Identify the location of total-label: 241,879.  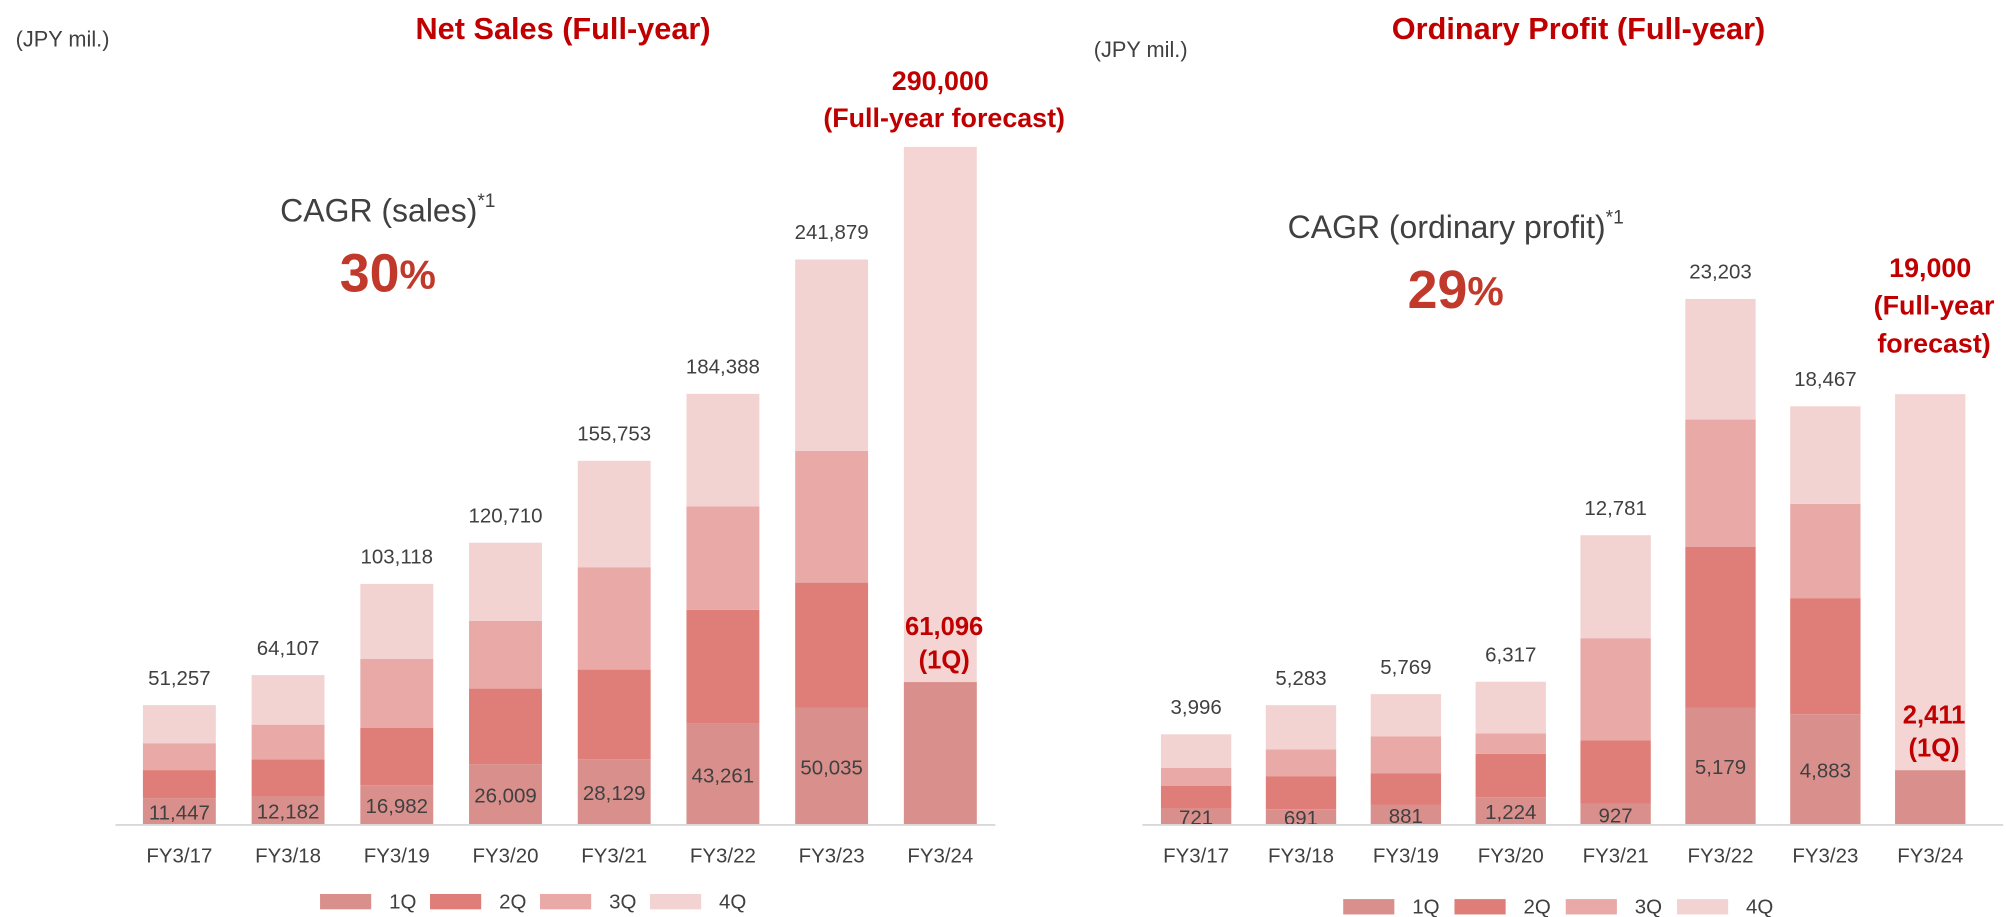
(832, 232).